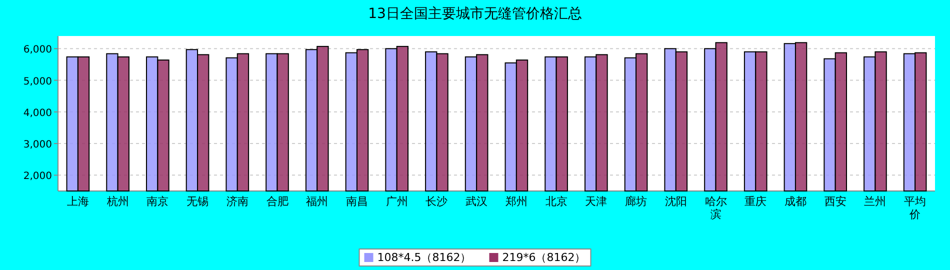  Describe the element at coordinates (117, 201) in the screenshot. I see `x-tick-label: 杭州` at that location.